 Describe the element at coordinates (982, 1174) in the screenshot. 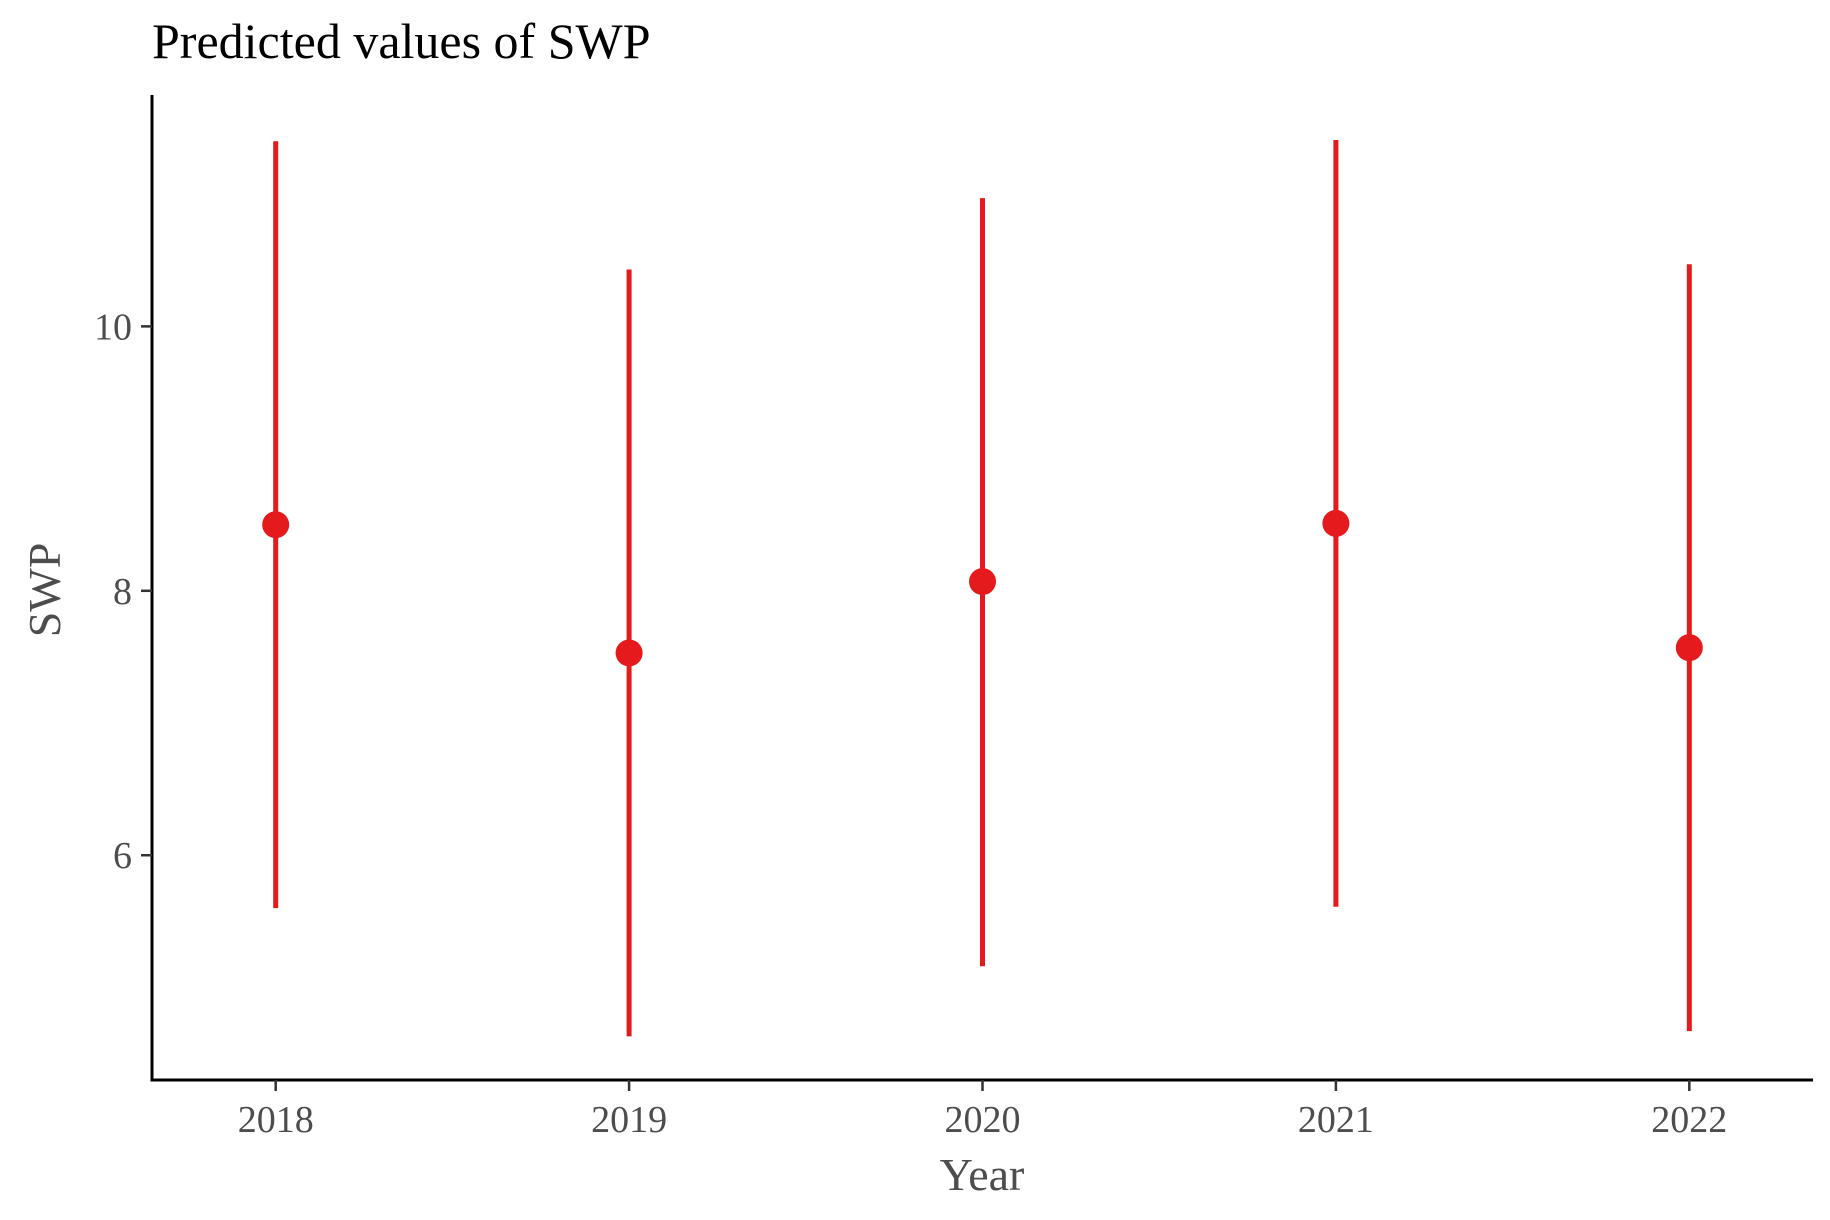

I see `x-axis-title: Year` at that location.